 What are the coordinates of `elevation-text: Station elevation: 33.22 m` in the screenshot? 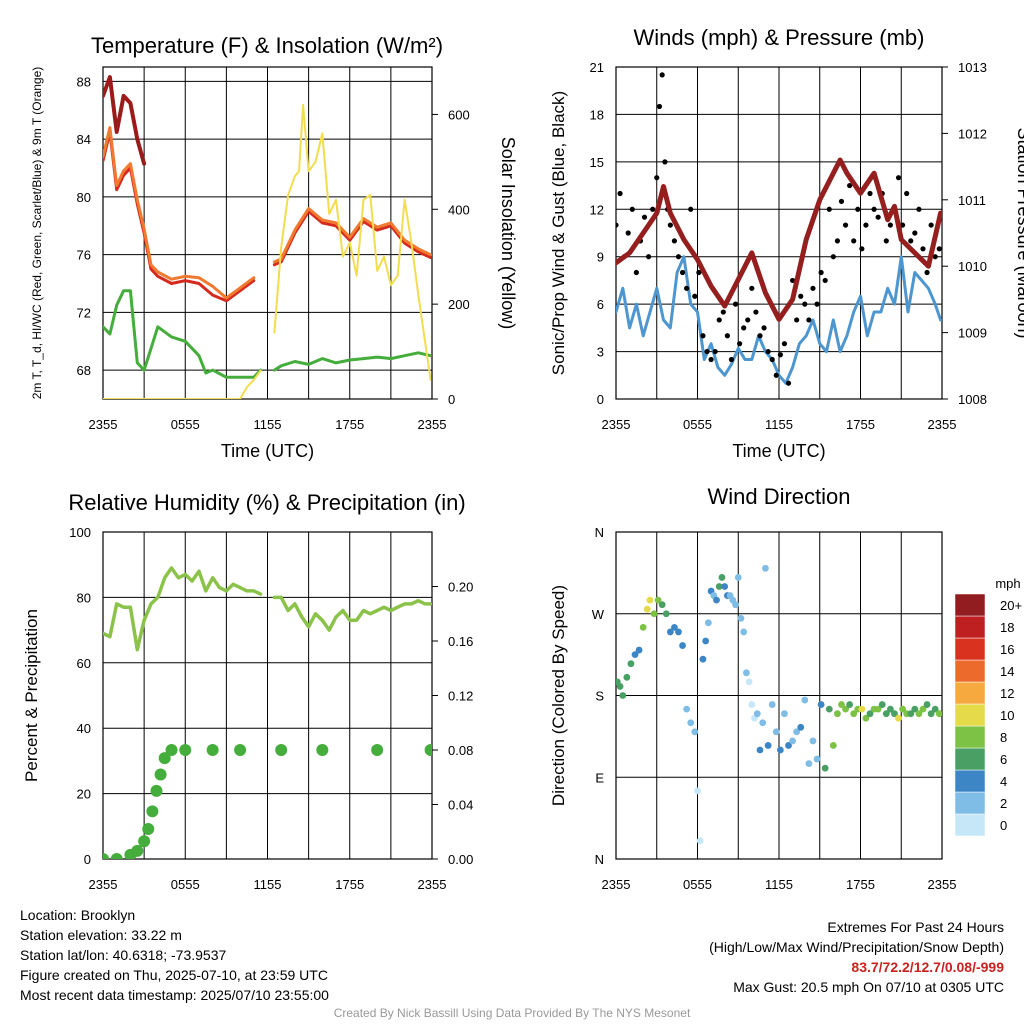 It's located at (101, 935).